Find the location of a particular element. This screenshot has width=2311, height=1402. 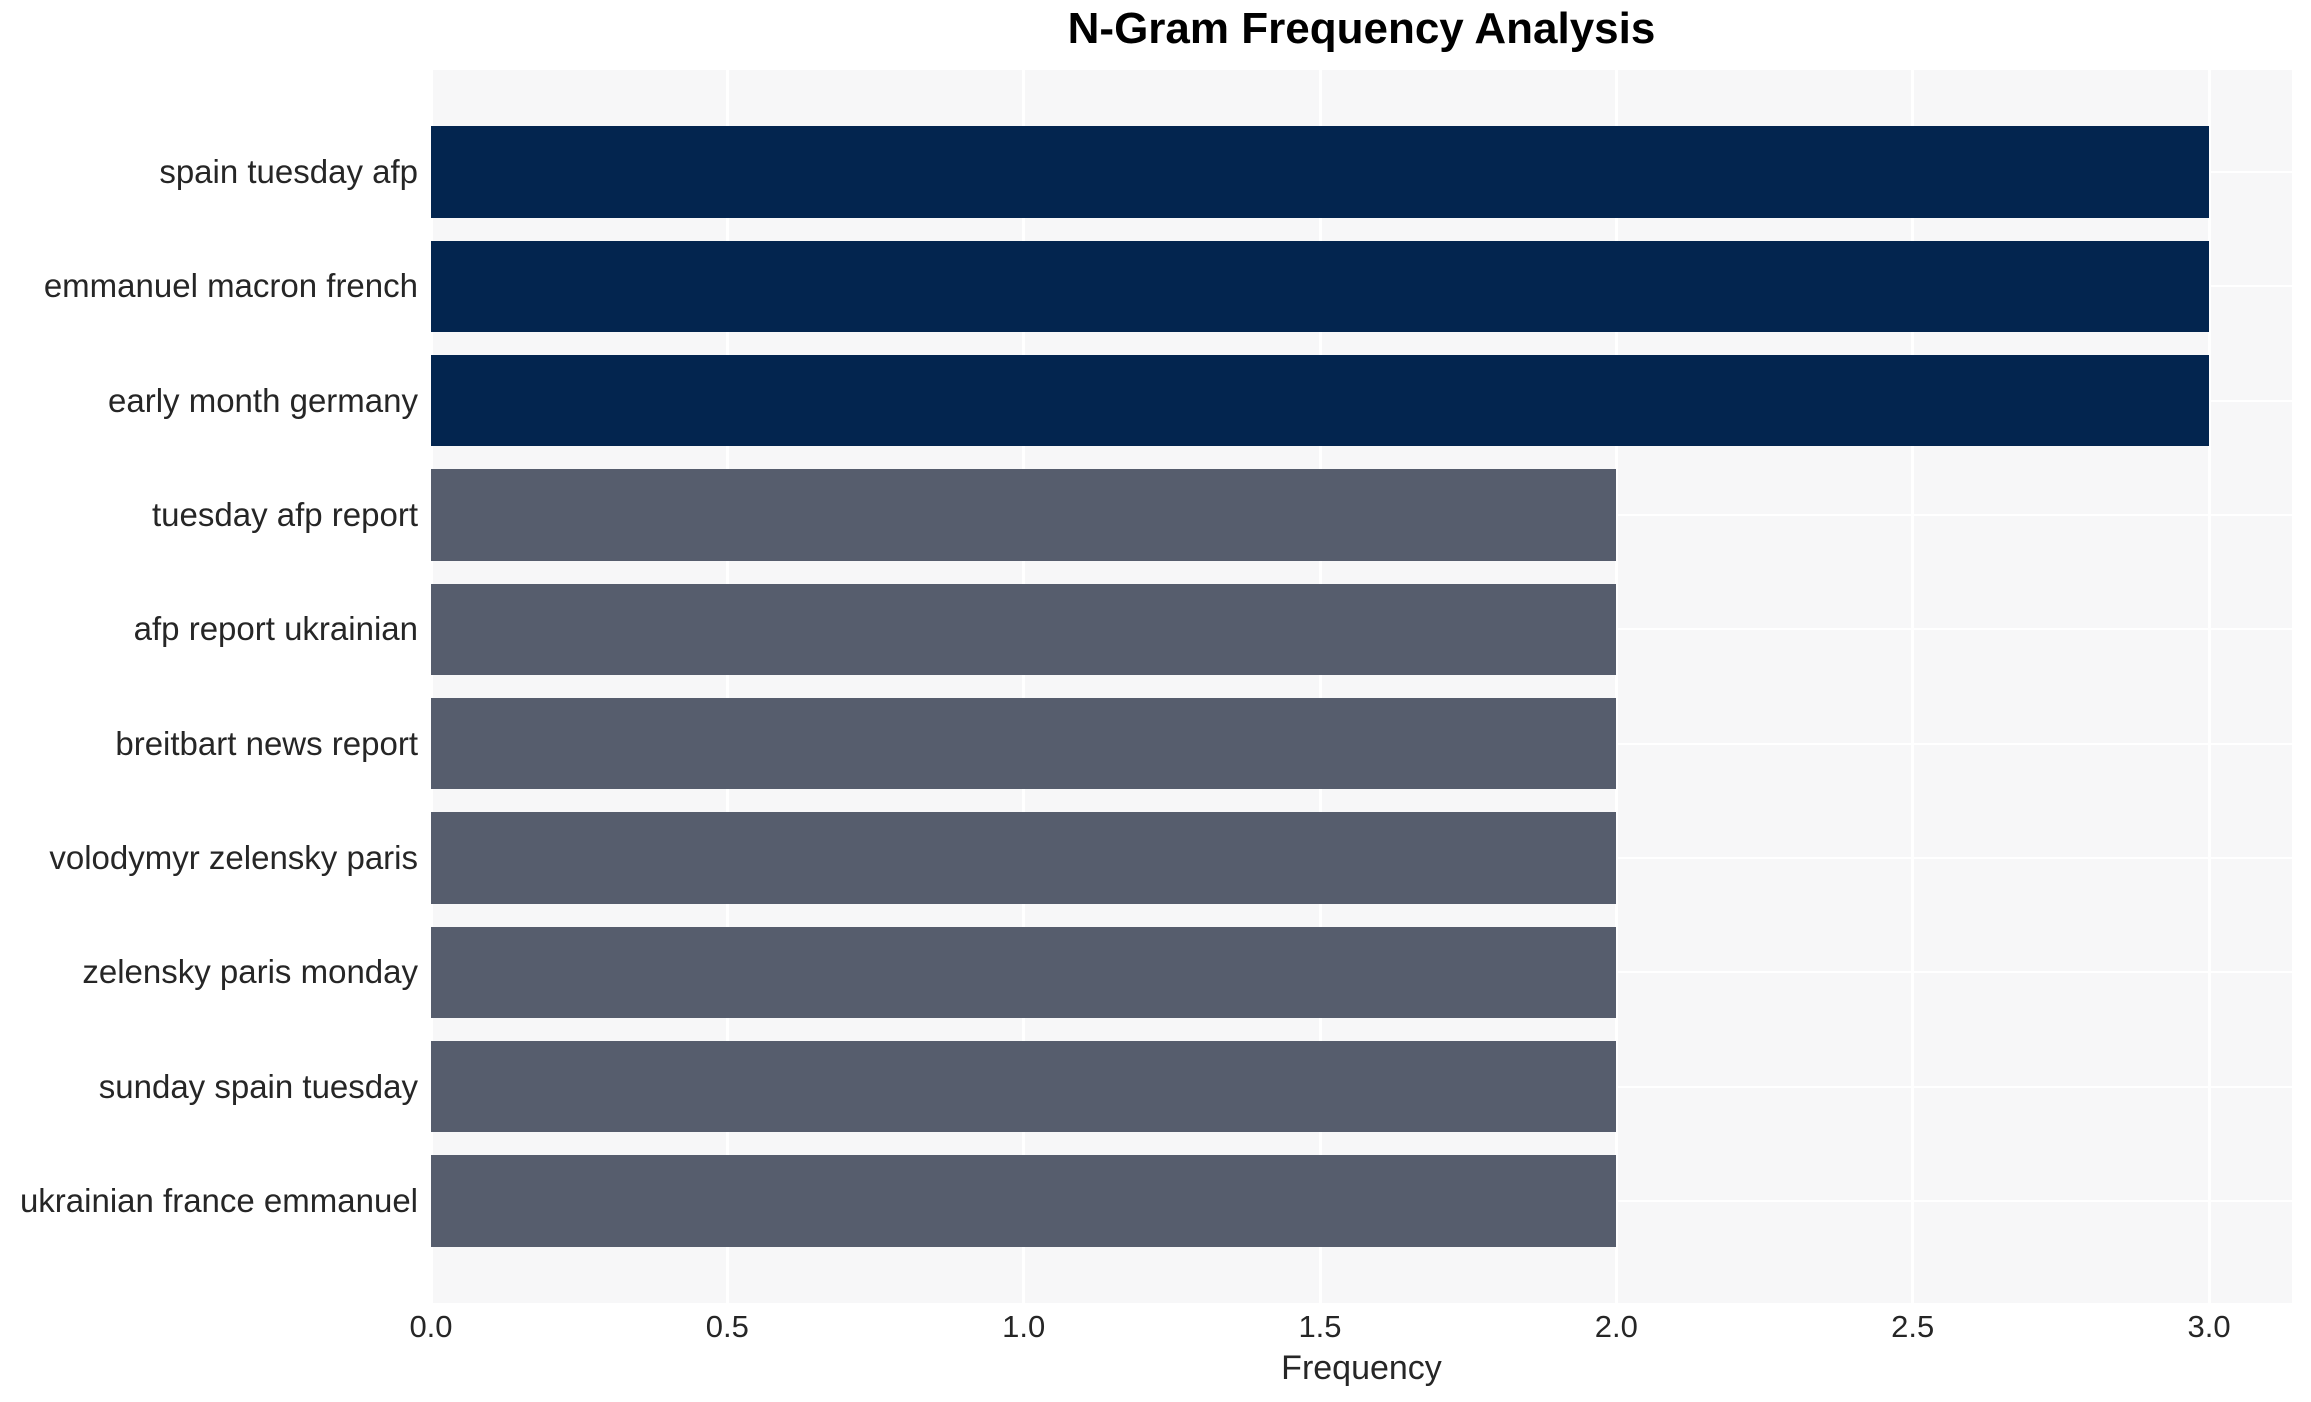

x-tick-label: 1.5 is located at coordinates (1320, 1326).